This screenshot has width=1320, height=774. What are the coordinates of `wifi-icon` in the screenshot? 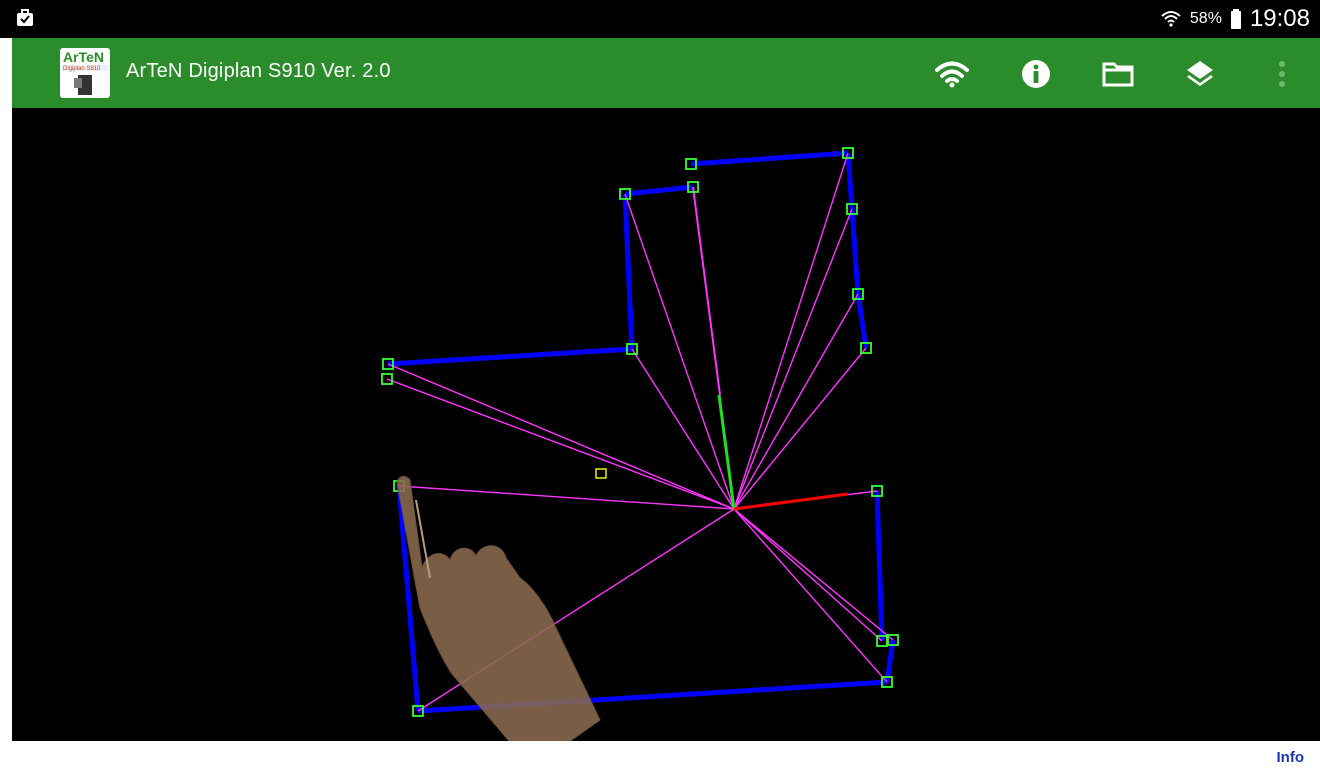 It's located at (952, 74).